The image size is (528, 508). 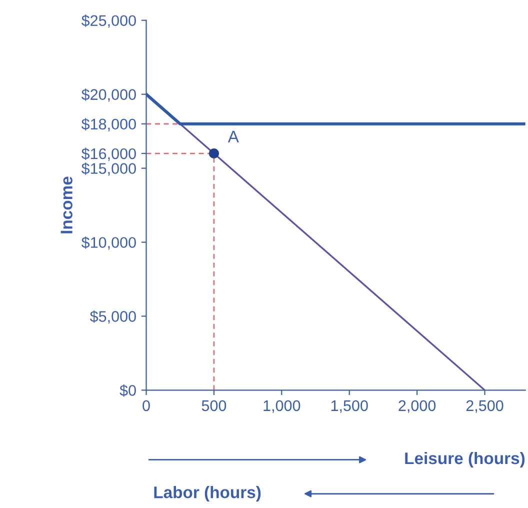 I want to click on y-tick-label: $20,000, so click(x=108, y=95).